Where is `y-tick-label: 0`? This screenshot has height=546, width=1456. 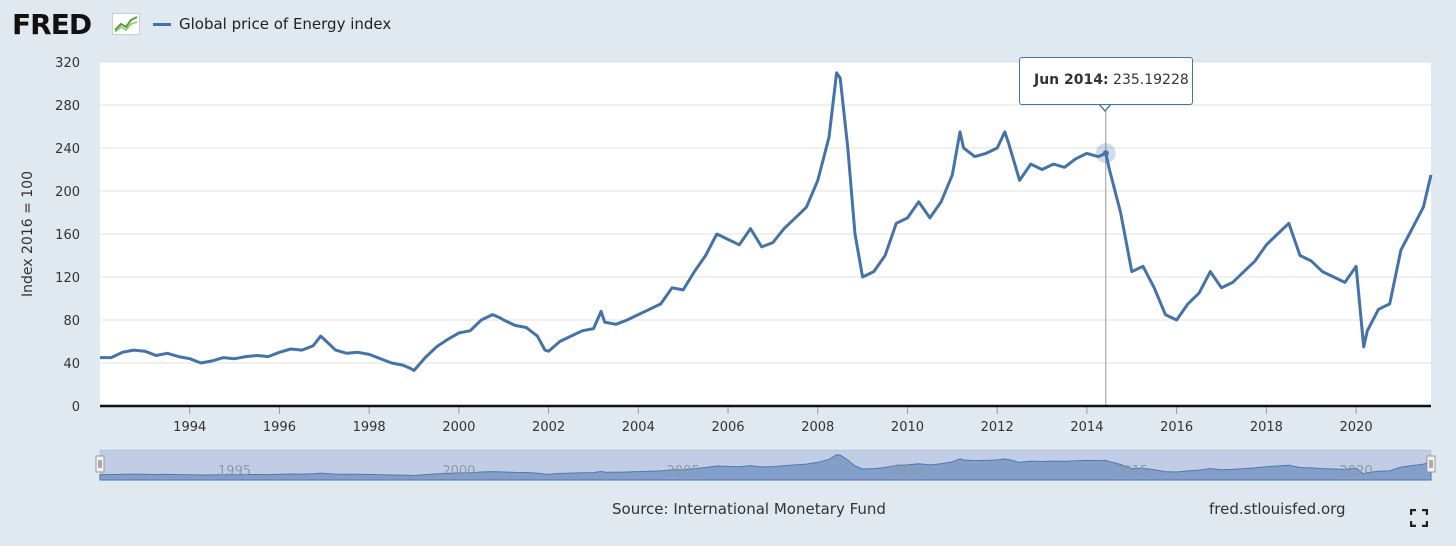 y-tick-label: 0 is located at coordinates (76, 407).